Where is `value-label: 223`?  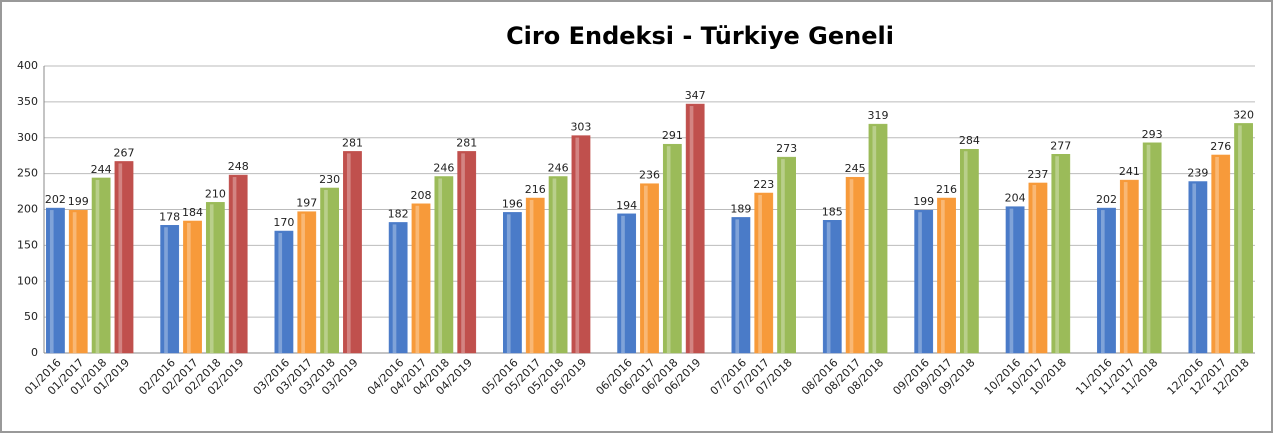
value-label: 223 is located at coordinates (763, 184).